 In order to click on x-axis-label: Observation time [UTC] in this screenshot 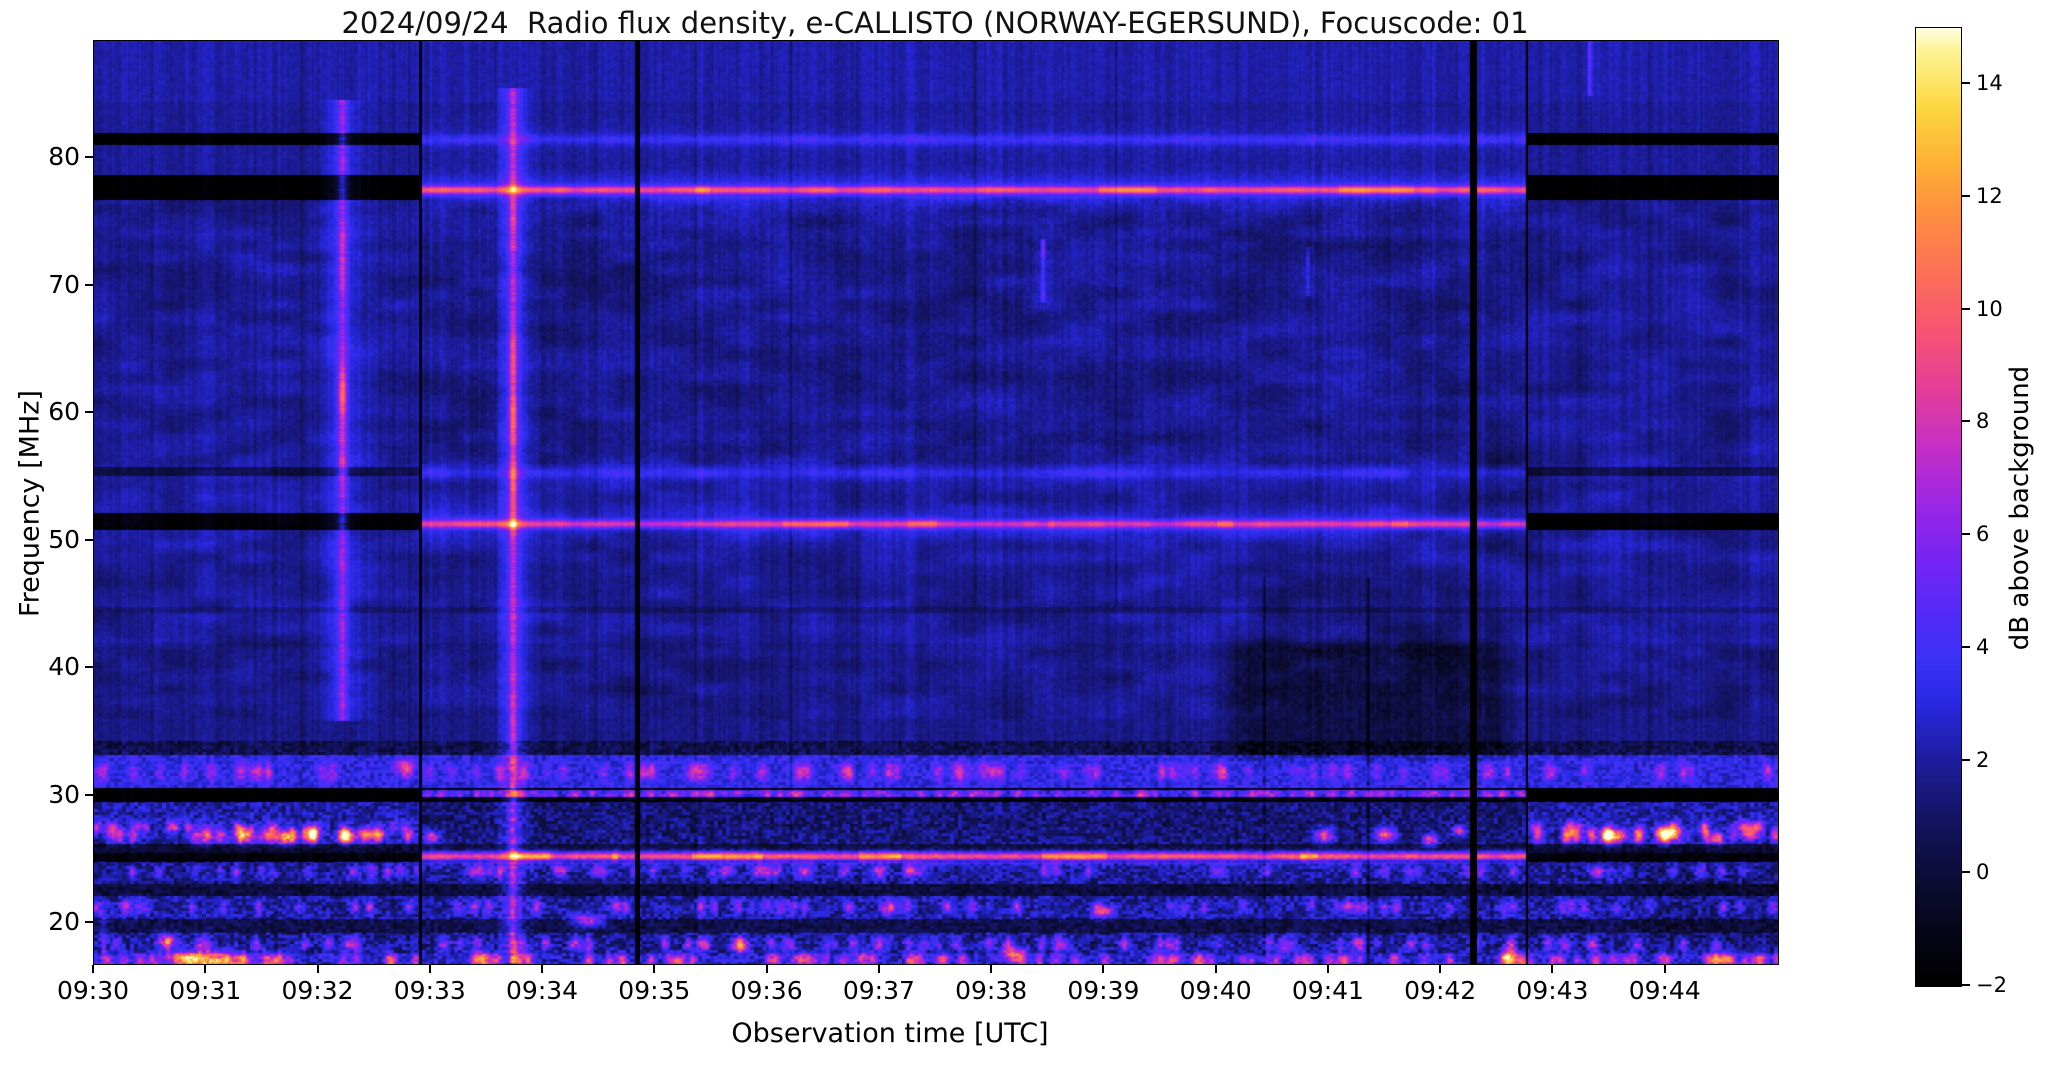, I will do `click(890, 1033)`.